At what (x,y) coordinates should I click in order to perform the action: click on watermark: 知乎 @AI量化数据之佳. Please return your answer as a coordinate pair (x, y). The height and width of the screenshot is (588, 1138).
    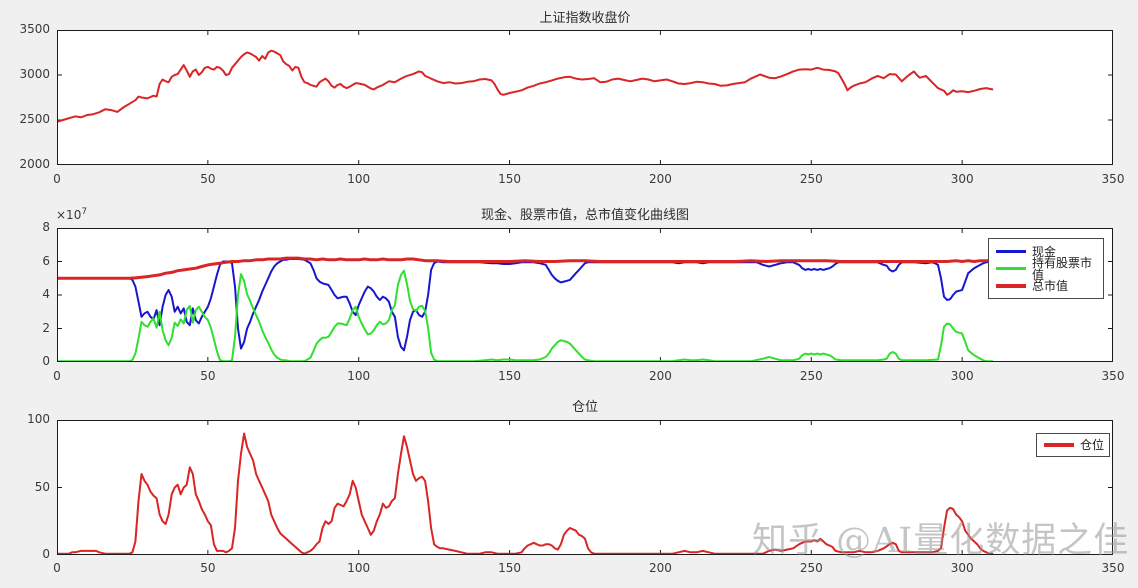
    Looking at the image, I should click on (941, 541).